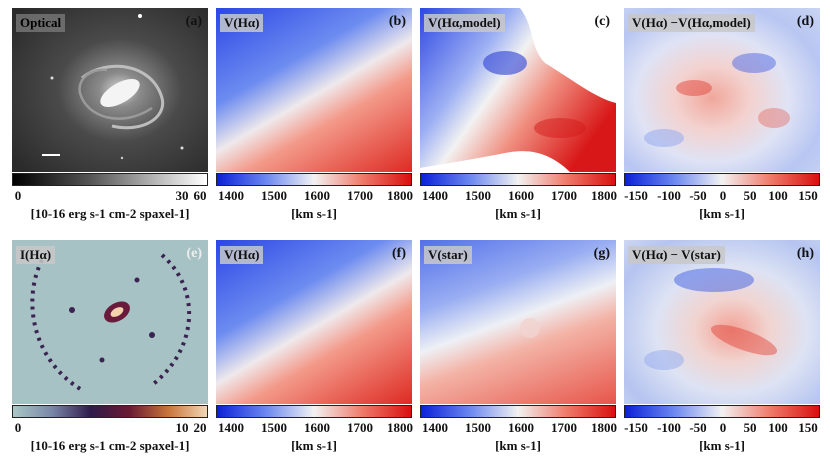 This screenshot has width=830, height=467. What do you see at coordinates (41, 23) in the screenshot?
I see `panel-label: Optical` at bounding box center [41, 23].